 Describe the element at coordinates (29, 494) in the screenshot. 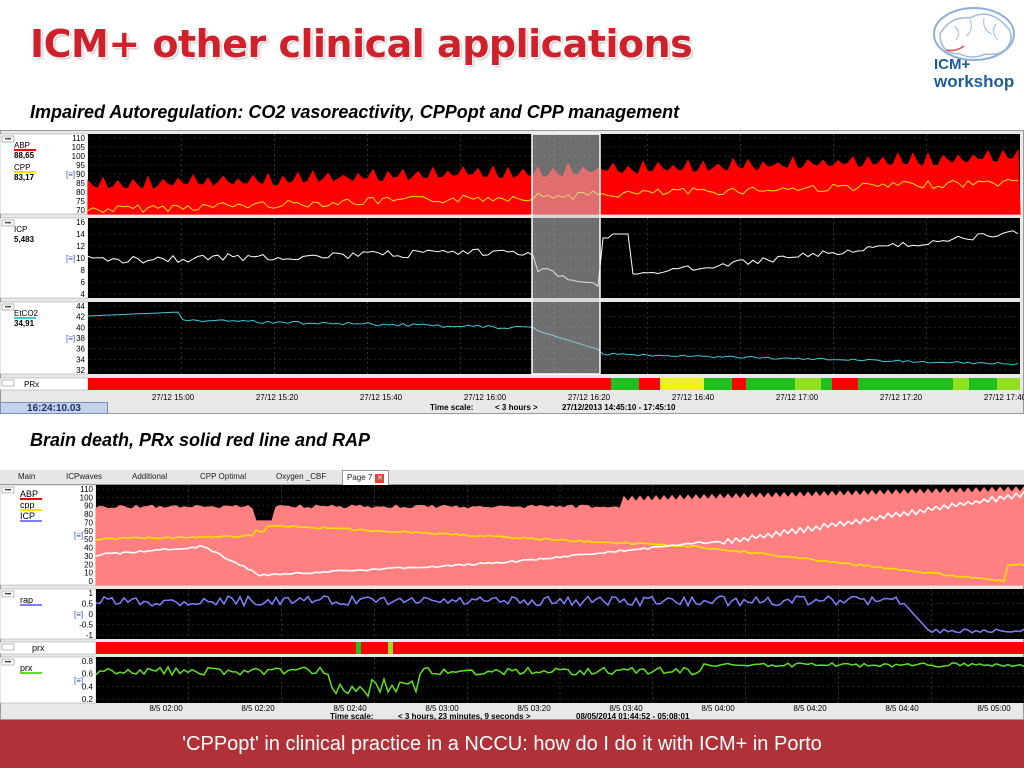

I see `bottom-abp-cpp-icp-channel-legend-label: ABP` at that location.